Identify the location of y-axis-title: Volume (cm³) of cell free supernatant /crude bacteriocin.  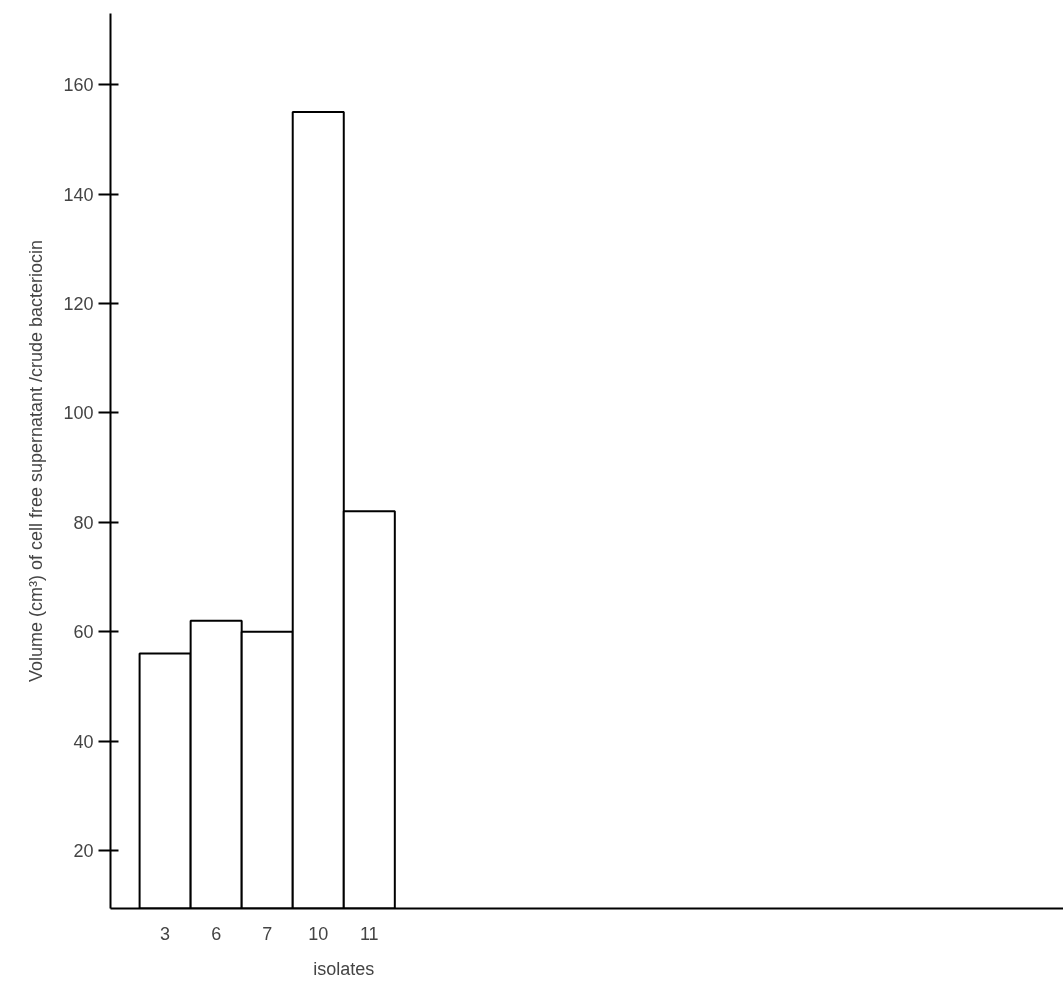
(36, 461).